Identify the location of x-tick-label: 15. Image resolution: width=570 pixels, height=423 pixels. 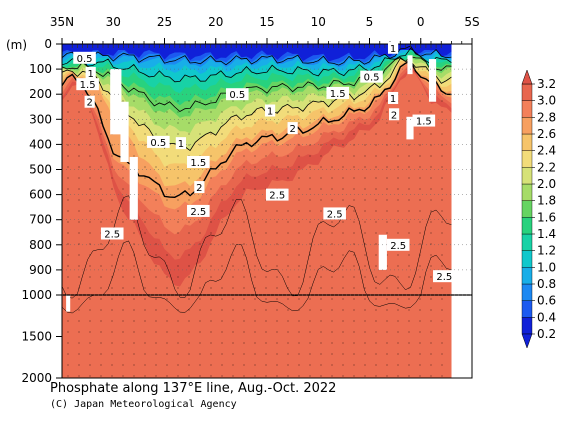
(266, 22).